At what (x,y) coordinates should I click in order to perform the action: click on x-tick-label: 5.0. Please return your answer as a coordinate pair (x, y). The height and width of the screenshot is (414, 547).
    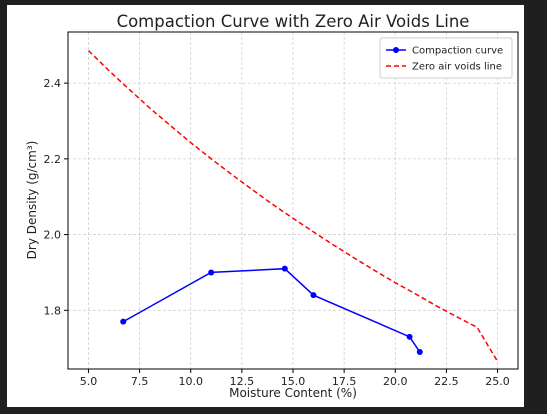
    Looking at the image, I should click on (89, 381).